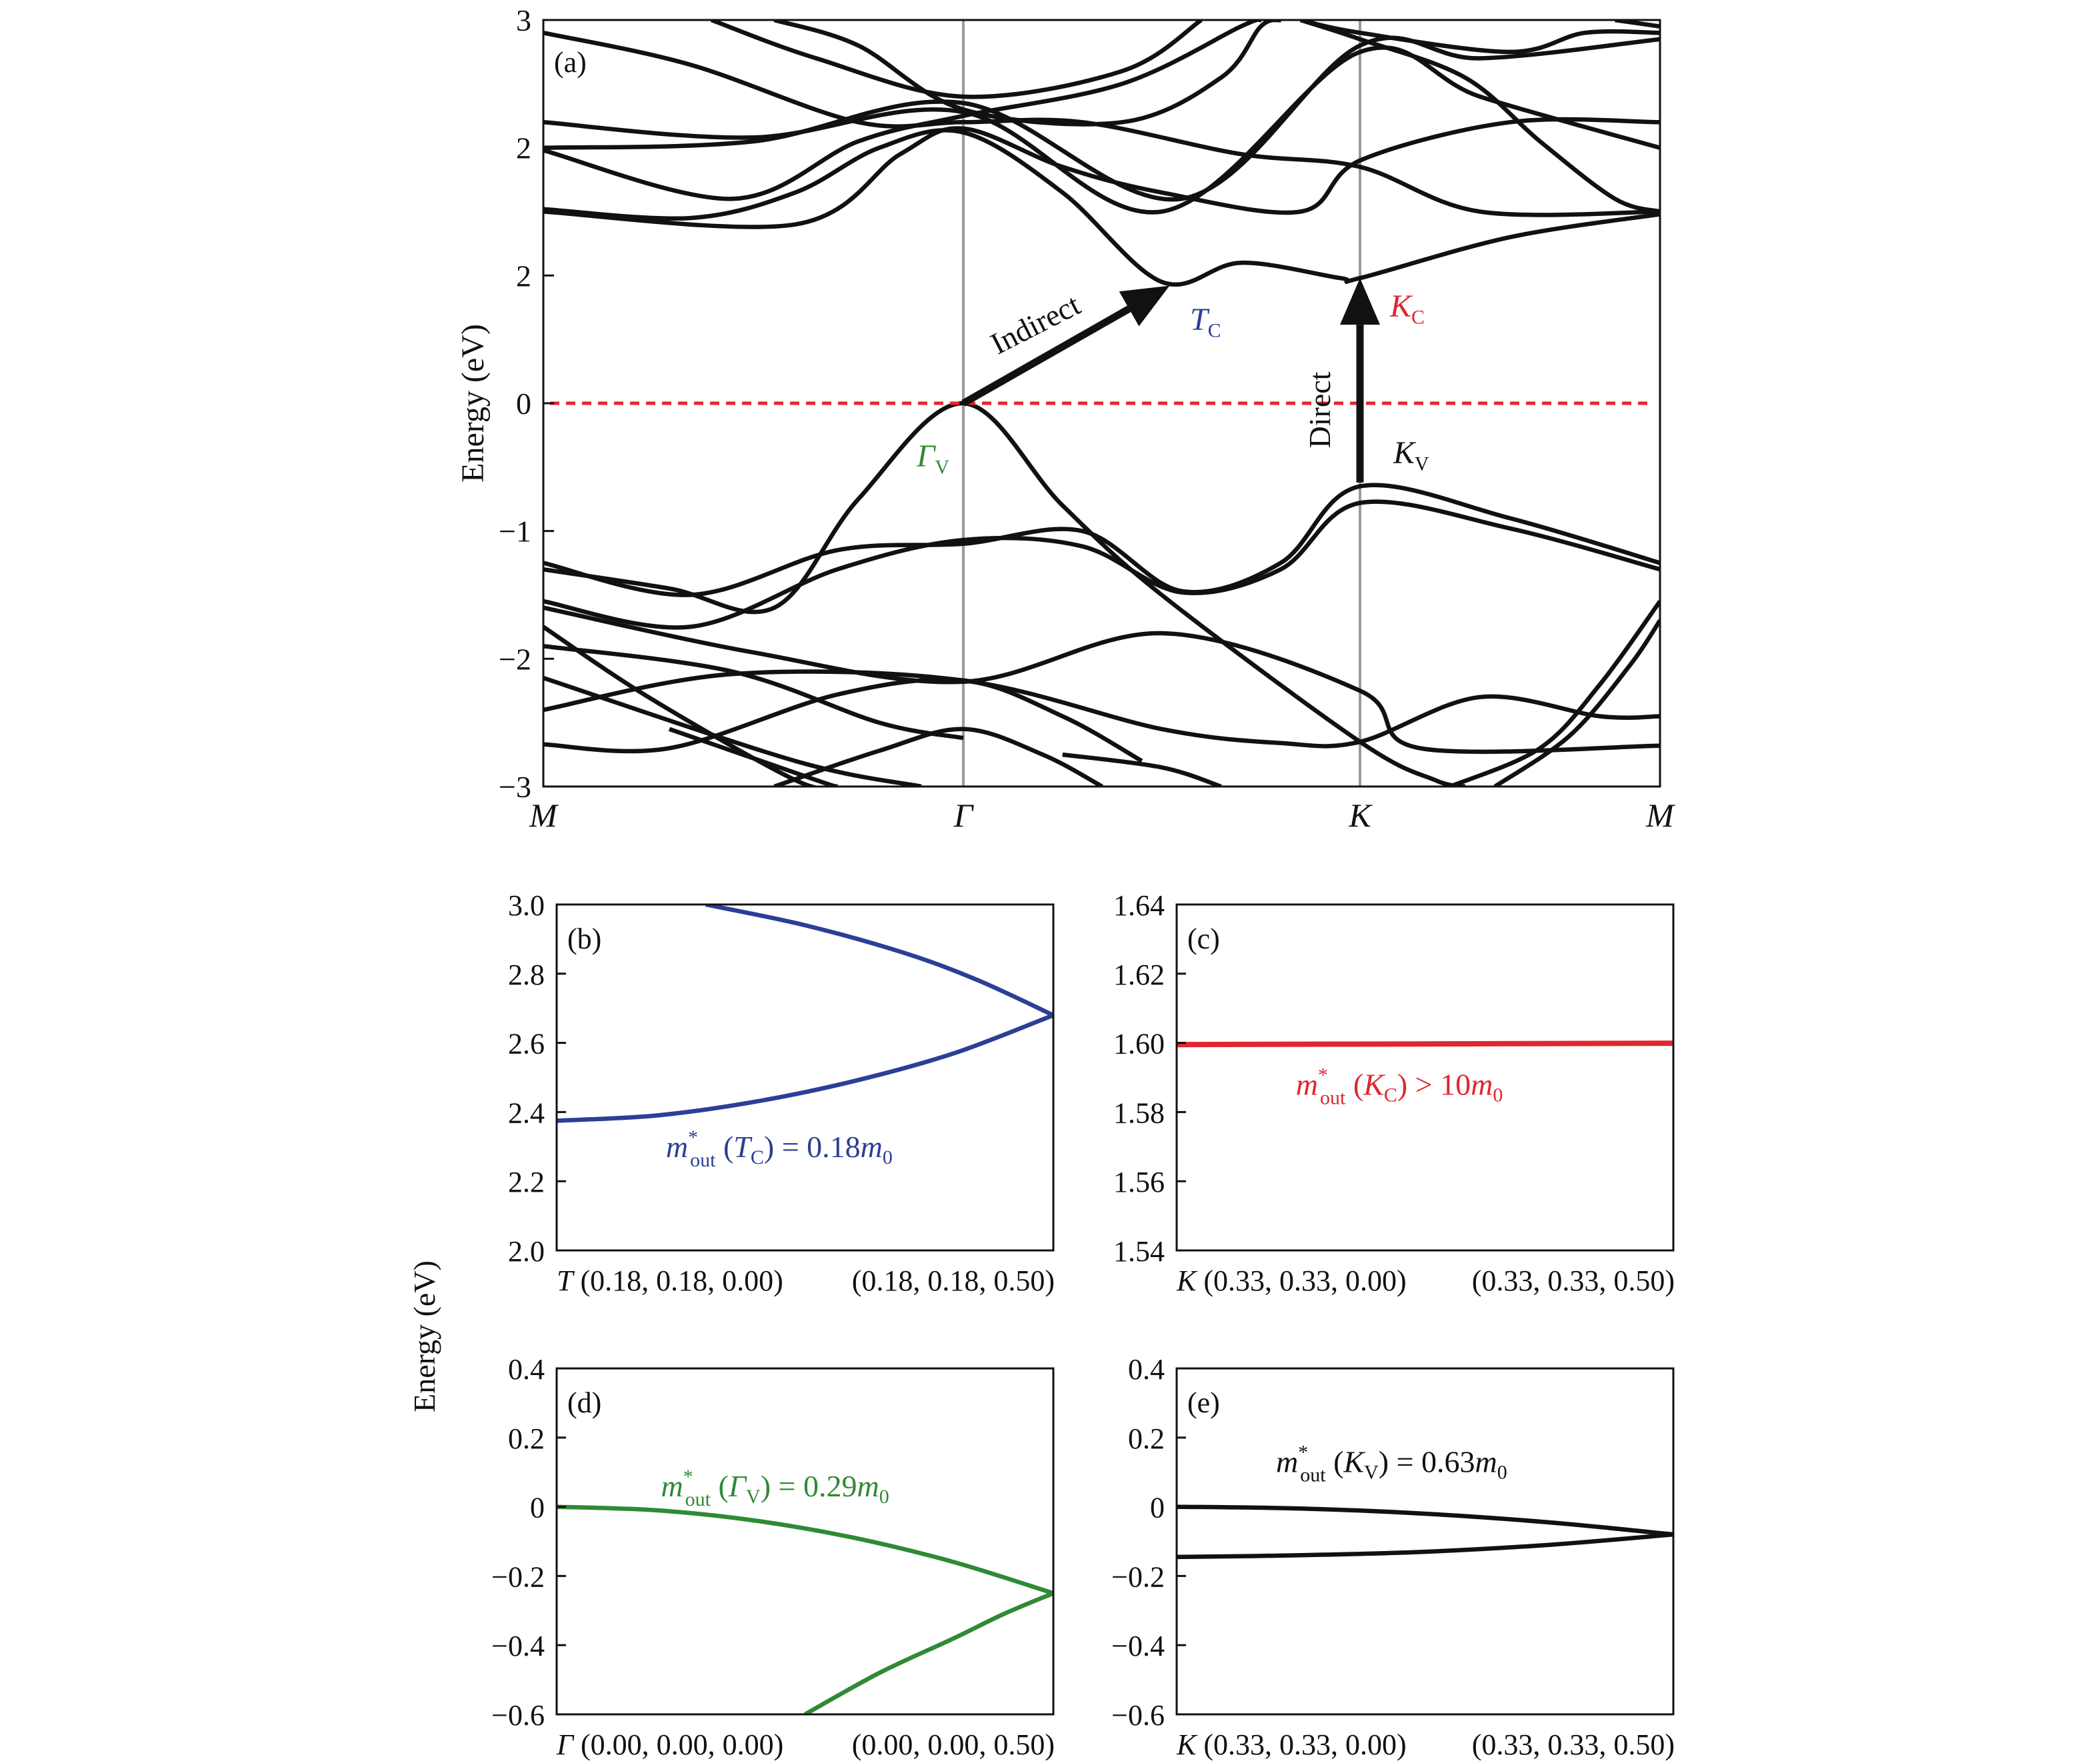 The height and width of the screenshot is (1761, 2100). I want to click on effective-mass-label: m* out (KV) = 0.63m0, so click(1391, 1464).